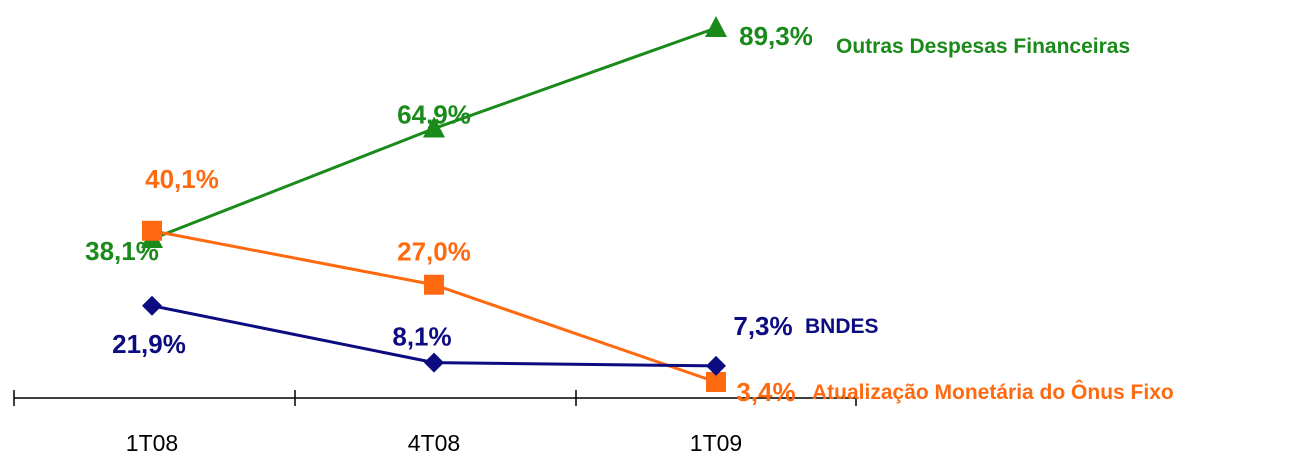  What do you see at coordinates (122, 251) in the screenshot?
I see `data-label-outras-despesas-financeiras-1t08: 38,1%` at bounding box center [122, 251].